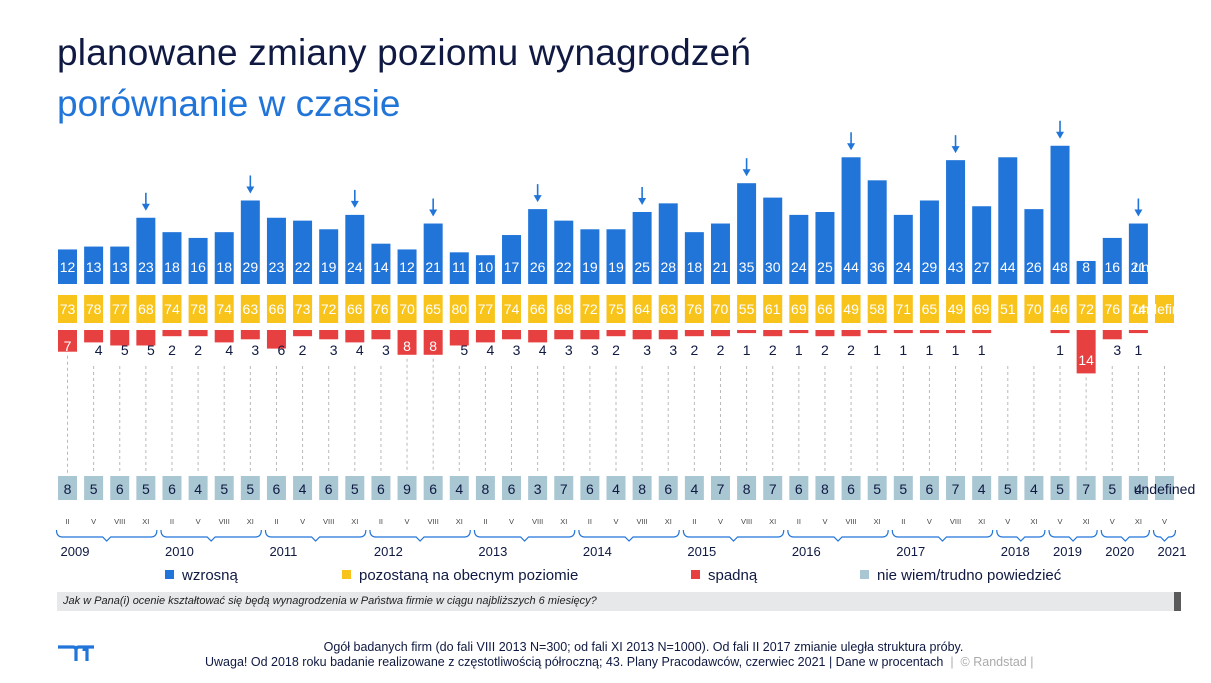 Image resolution: width=1211 pixels, height=683 pixels. I want to click on bar-increase-label: 48, so click(1060, 267).